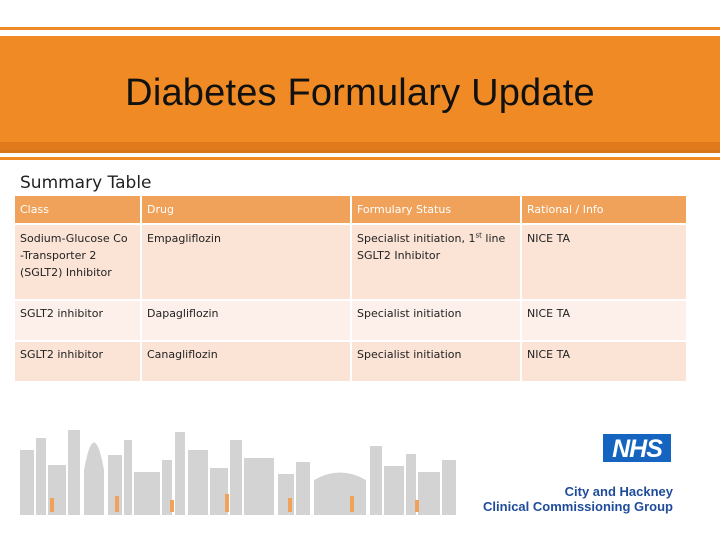 Image resolution: width=720 pixels, height=540 pixels. Describe the element at coordinates (399, 255) in the screenshot. I see `status-text: SGLT2 Inhibitor` at that location.